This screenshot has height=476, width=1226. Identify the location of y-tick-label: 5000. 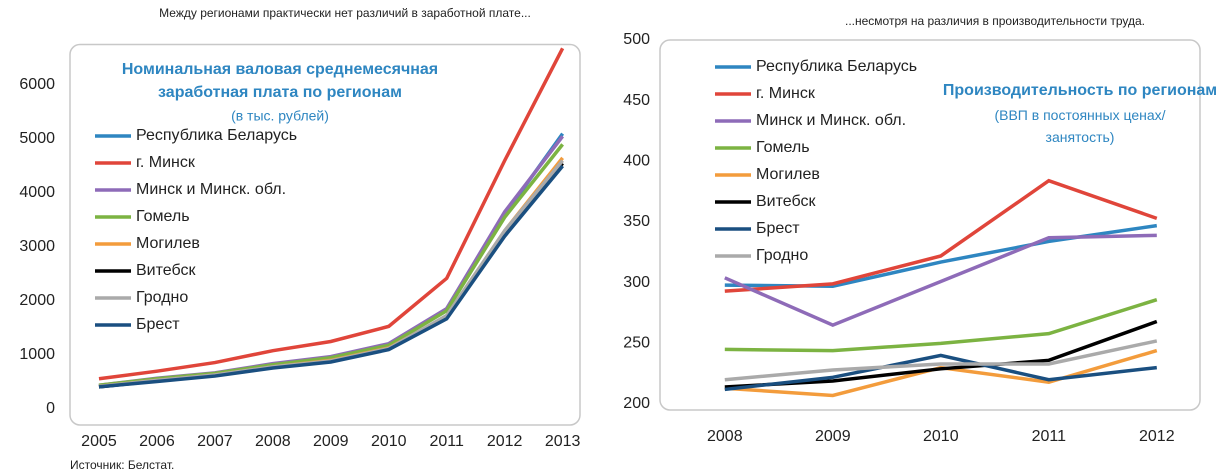
(37, 138).